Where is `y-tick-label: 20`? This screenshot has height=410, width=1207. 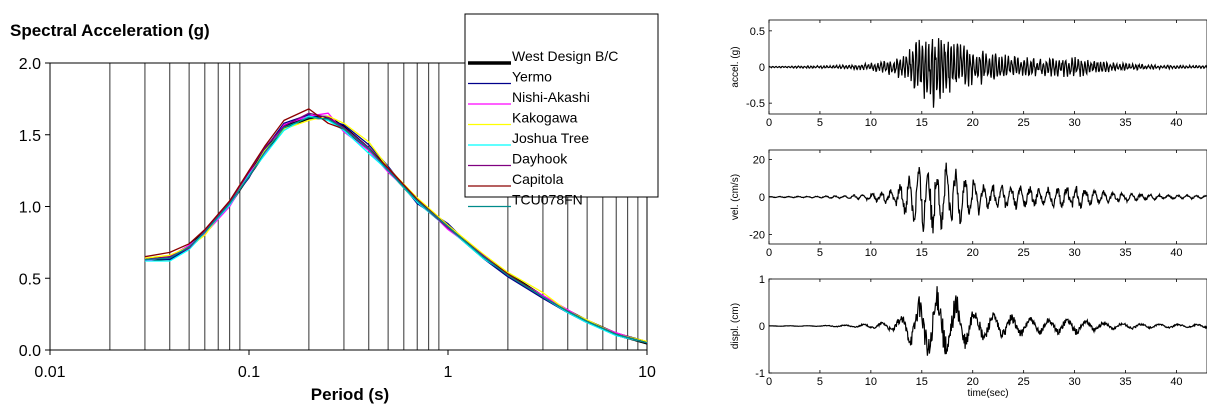 y-tick-label: 20 is located at coordinates (759, 160).